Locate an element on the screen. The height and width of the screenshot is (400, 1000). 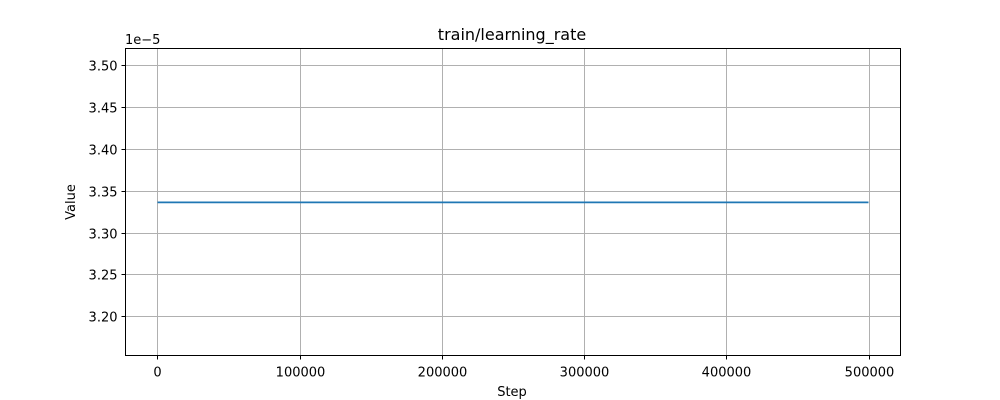
y-axis: 3.20 3.25 3.30 3.35 3.40 3.45 3.50 is located at coordinates (107, 193).